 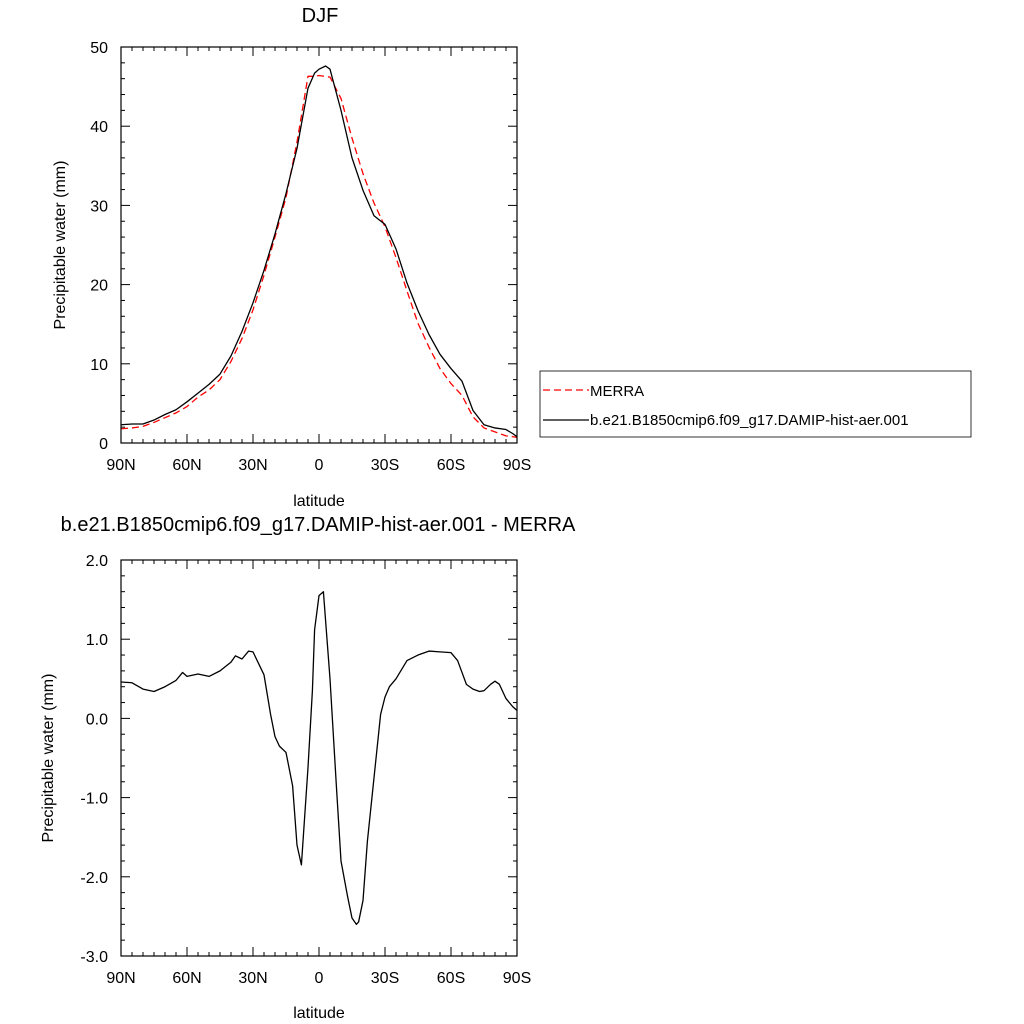 I want to click on series-line-merra, so click(x=319, y=256).